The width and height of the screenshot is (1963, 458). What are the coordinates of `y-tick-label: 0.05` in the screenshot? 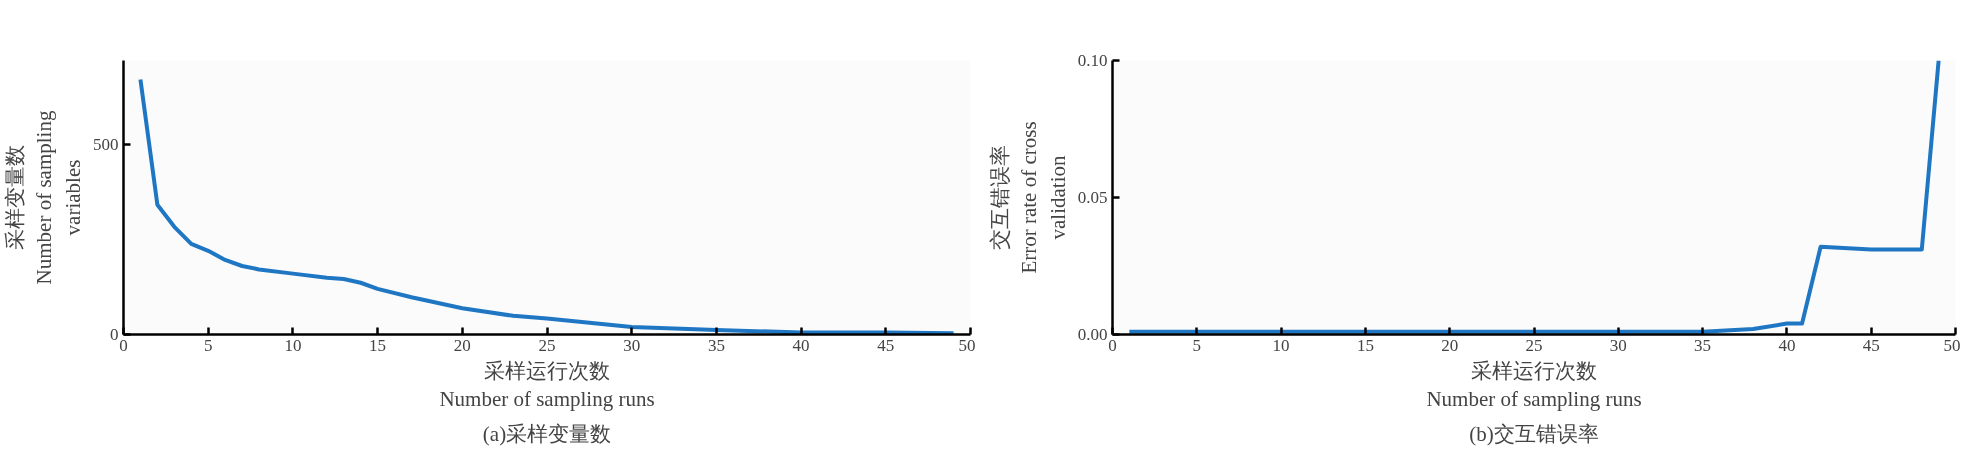 It's located at (1092, 197).